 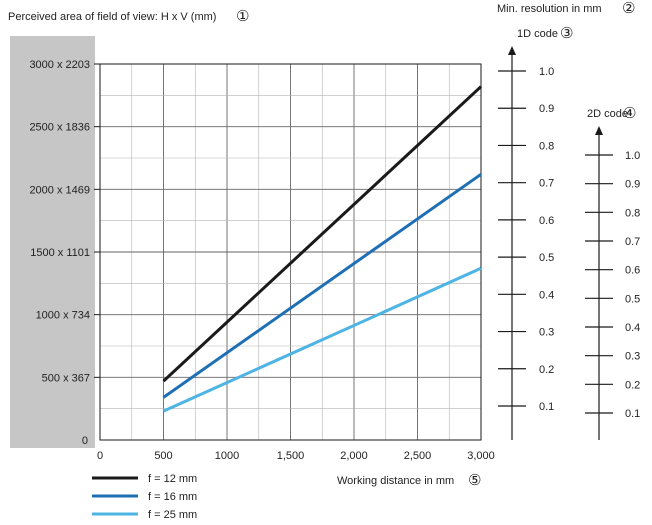 What do you see at coordinates (144, 497) in the screenshot?
I see `legend: f = 12 mm f = 16 mm f = 25 mm` at bounding box center [144, 497].